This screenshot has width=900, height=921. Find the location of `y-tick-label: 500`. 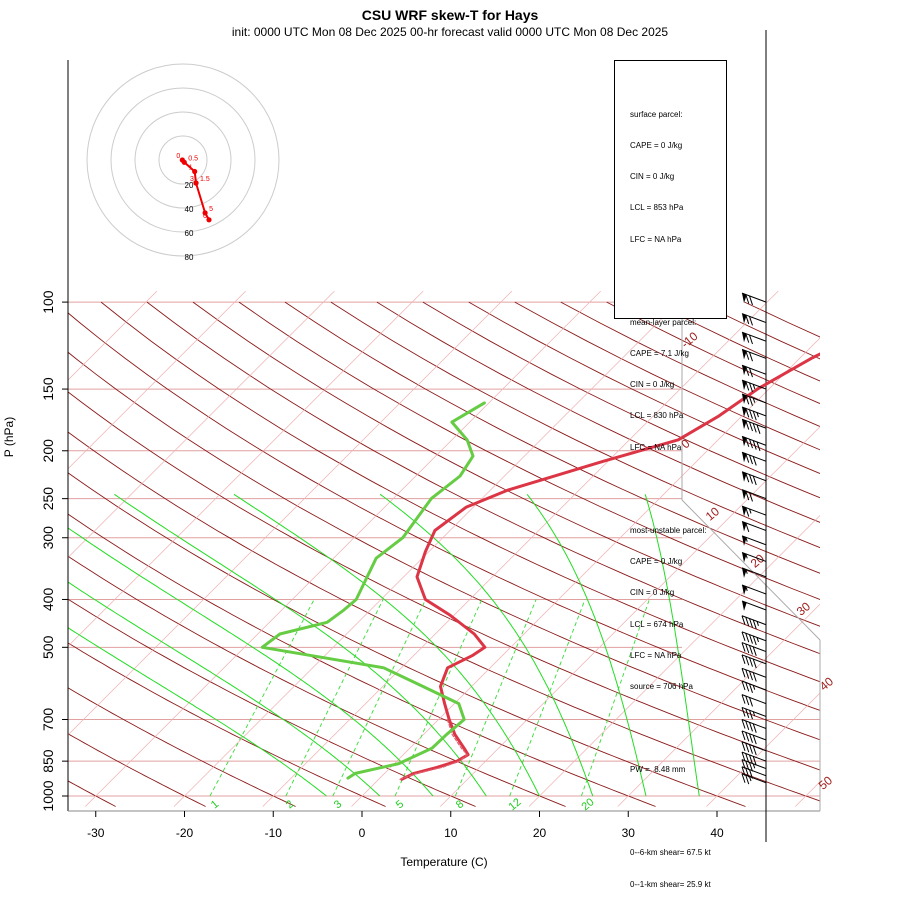

y-tick-label: 500 is located at coordinates (48, 647).